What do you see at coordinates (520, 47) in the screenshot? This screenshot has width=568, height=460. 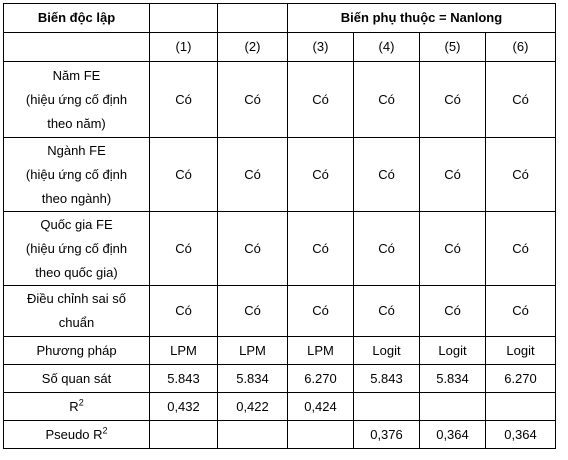 I see `column-number: (6)` at bounding box center [520, 47].